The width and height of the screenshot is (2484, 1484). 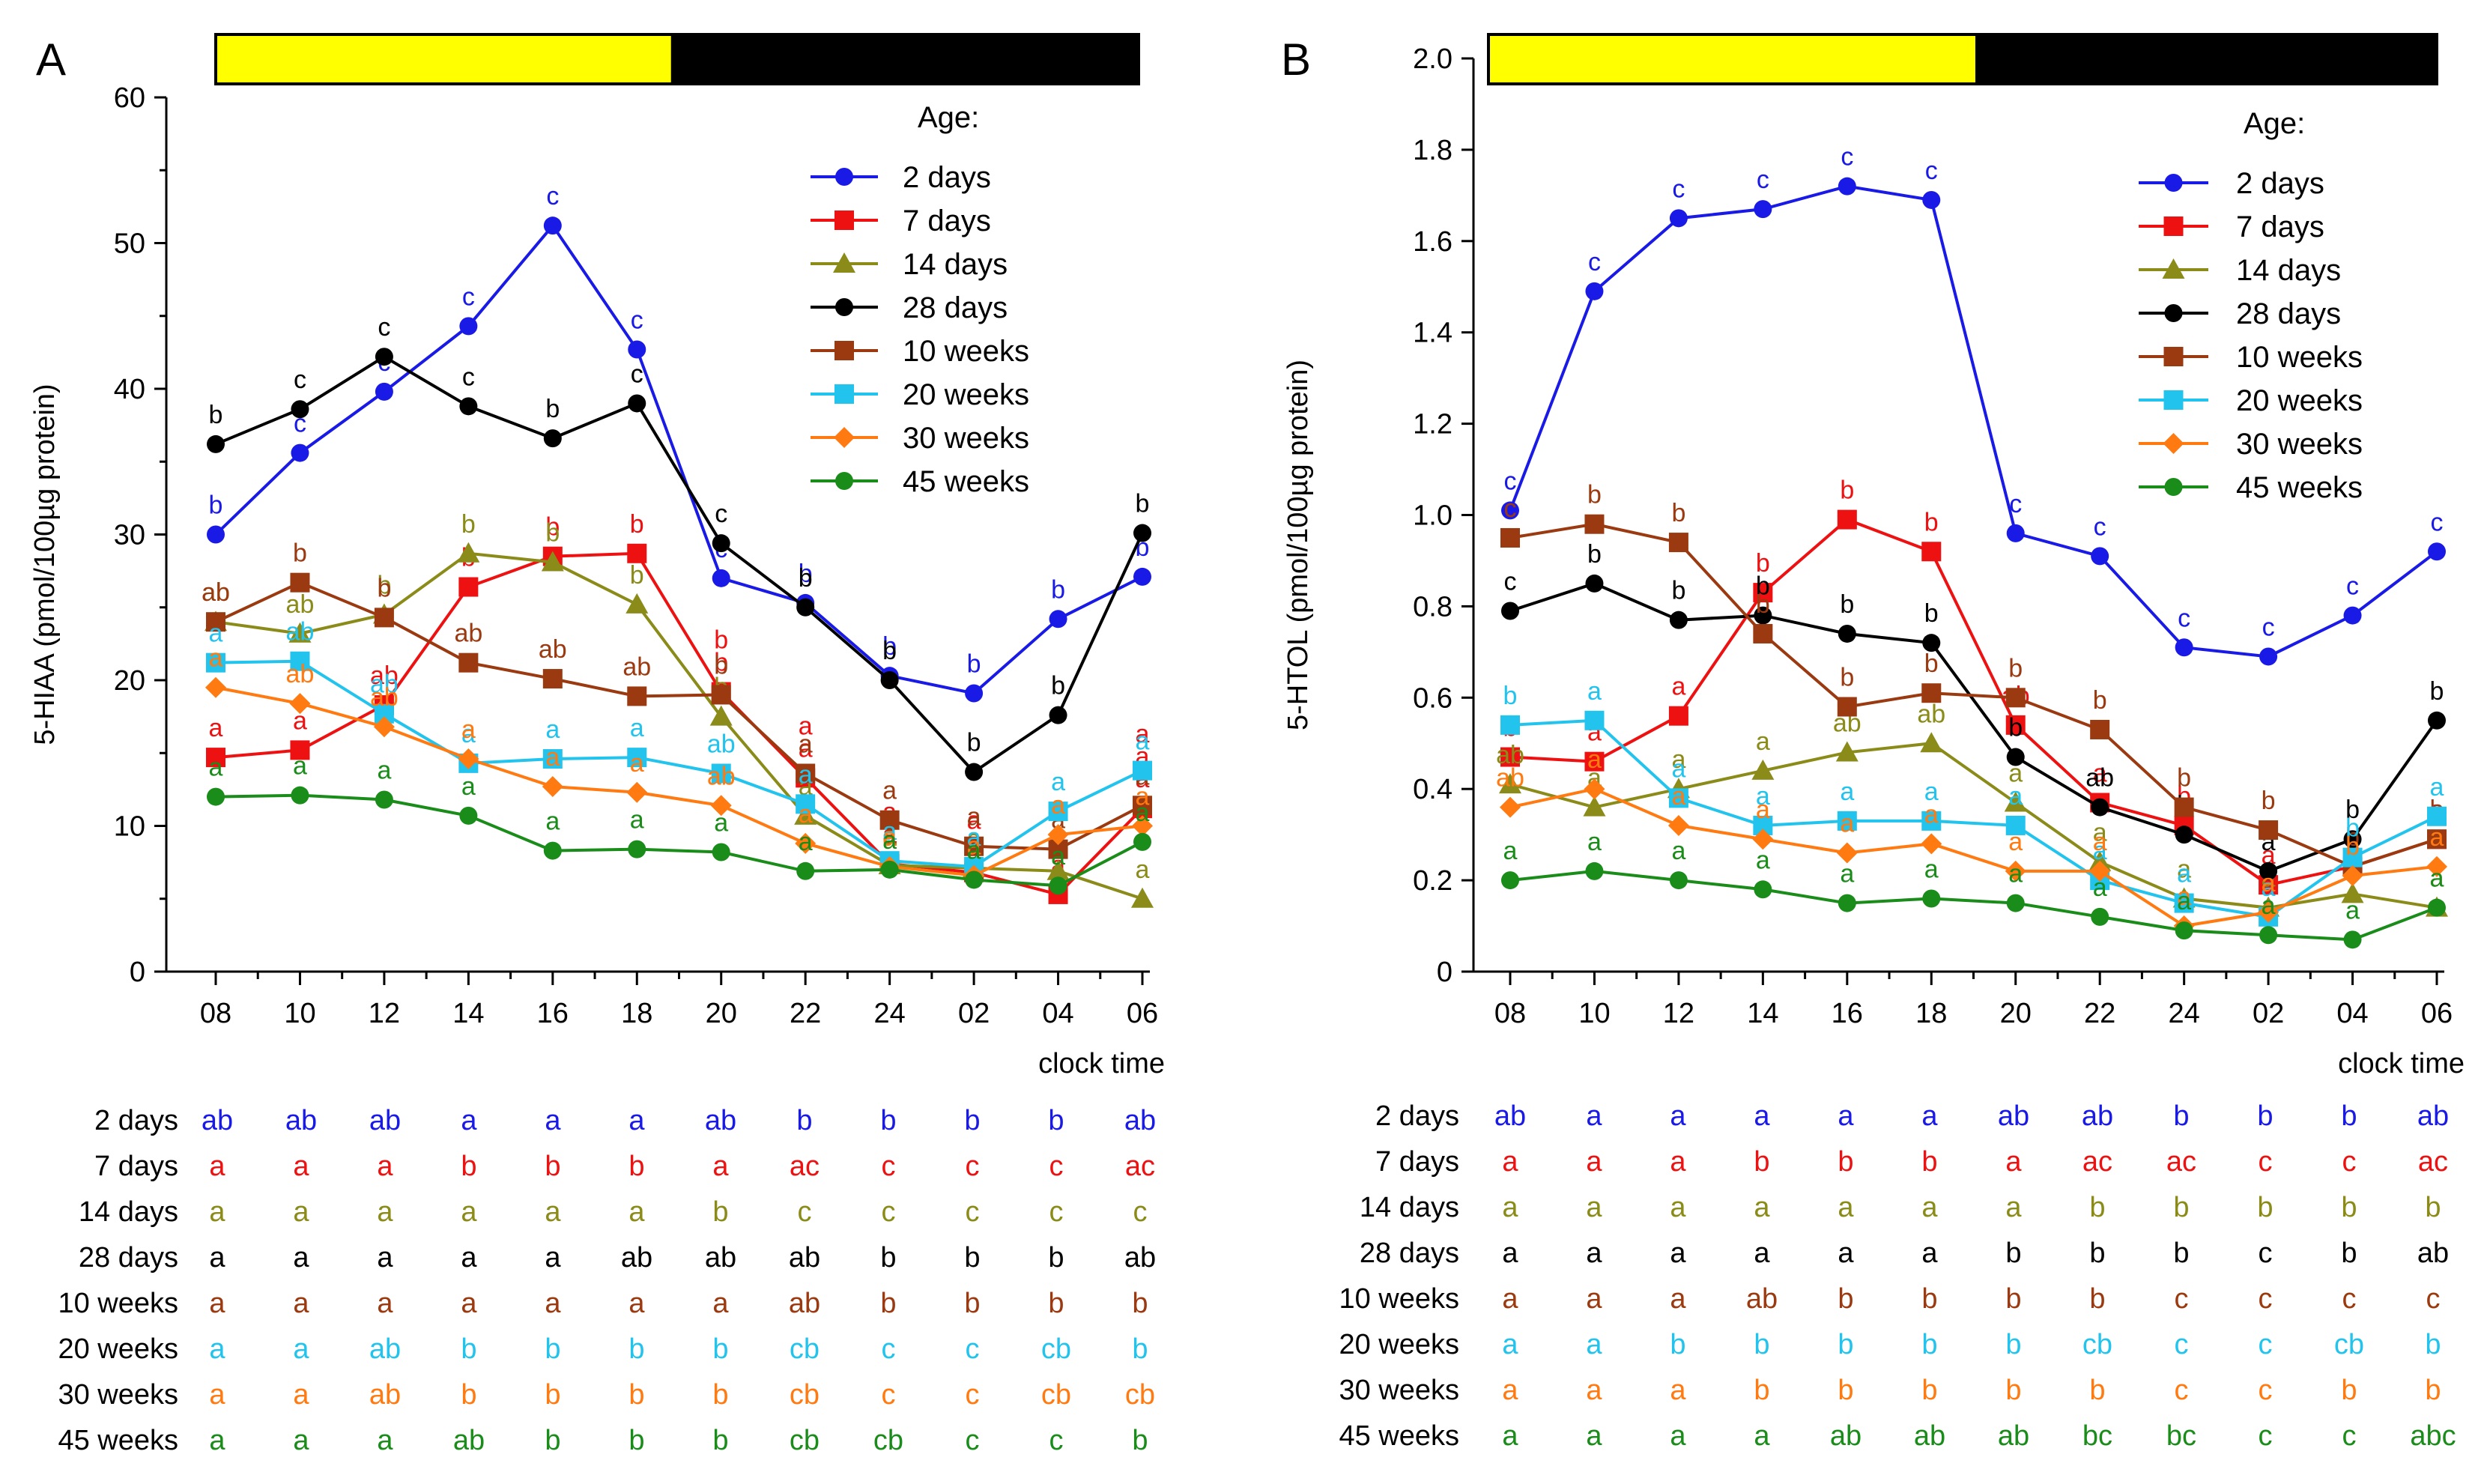 What do you see at coordinates (2280, 227) in the screenshot?
I see `legend-entry: 7 days` at bounding box center [2280, 227].